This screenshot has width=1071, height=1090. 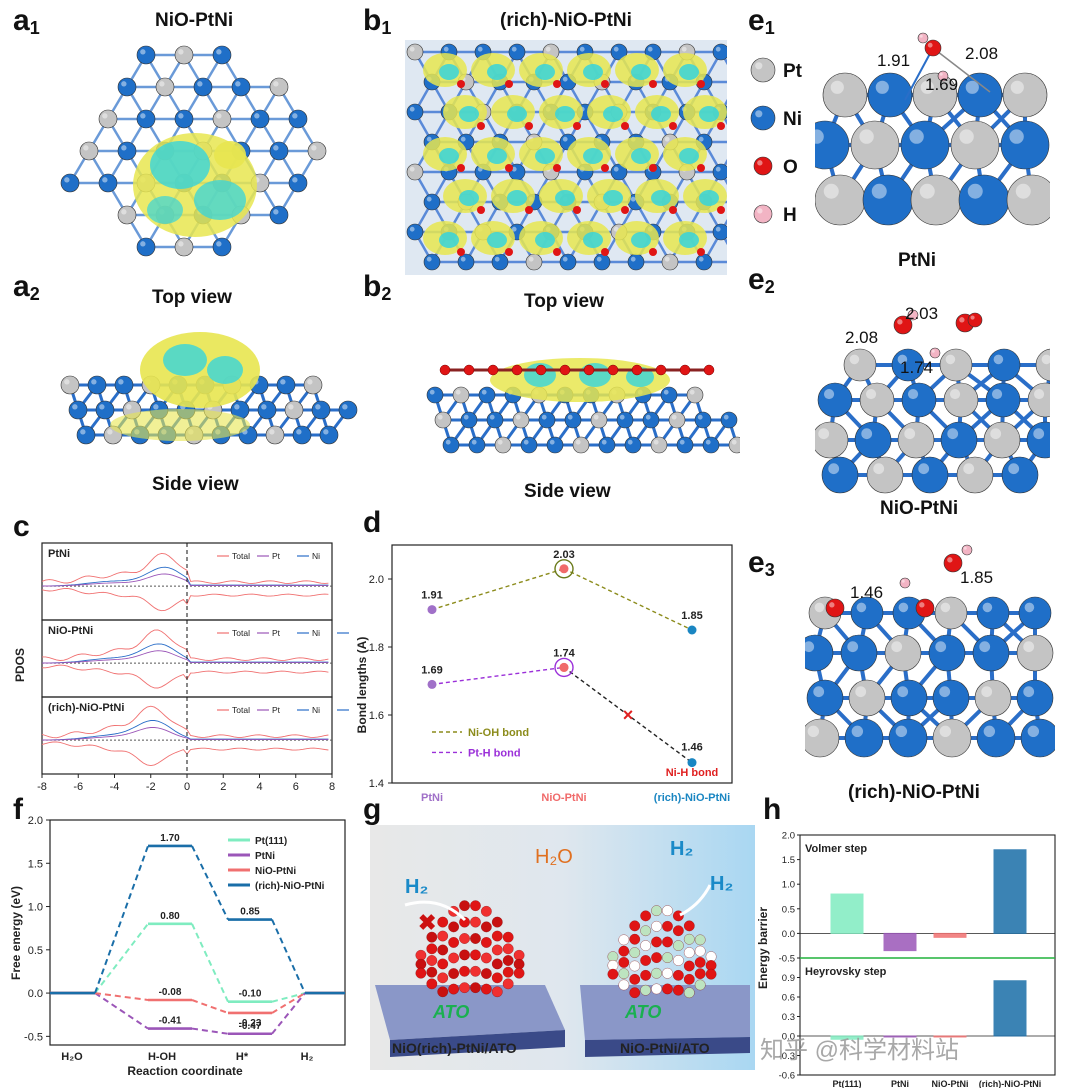 I want to click on panel-title-e1: PtNi, so click(x=917, y=260).